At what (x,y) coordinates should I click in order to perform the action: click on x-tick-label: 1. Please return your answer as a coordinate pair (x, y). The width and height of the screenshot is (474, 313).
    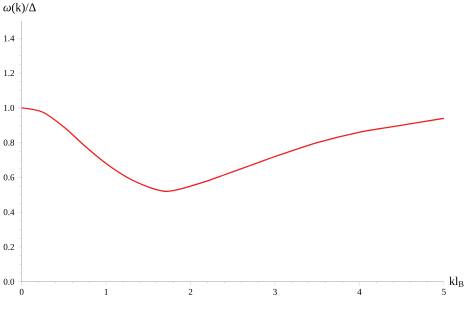
    Looking at the image, I should click on (106, 291).